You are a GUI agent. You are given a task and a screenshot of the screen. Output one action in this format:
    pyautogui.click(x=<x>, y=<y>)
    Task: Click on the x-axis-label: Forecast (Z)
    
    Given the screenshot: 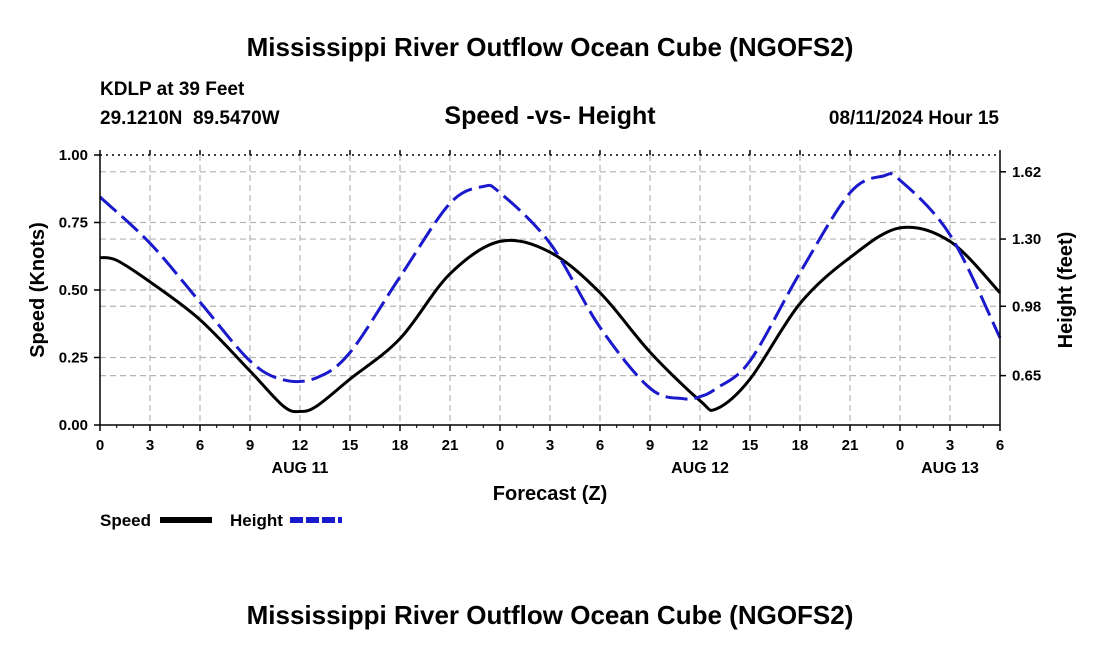 What is the action you would take?
    pyautogui.click(x=550, y=494)
    